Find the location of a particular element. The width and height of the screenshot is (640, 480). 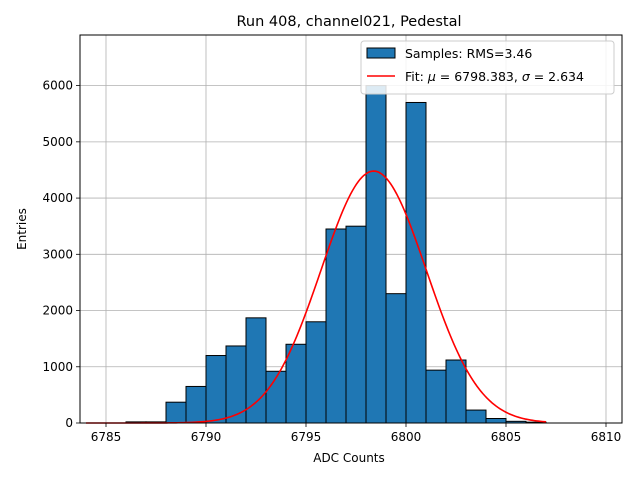

y-tick-label: 0 is located at coordinates (69, 423).